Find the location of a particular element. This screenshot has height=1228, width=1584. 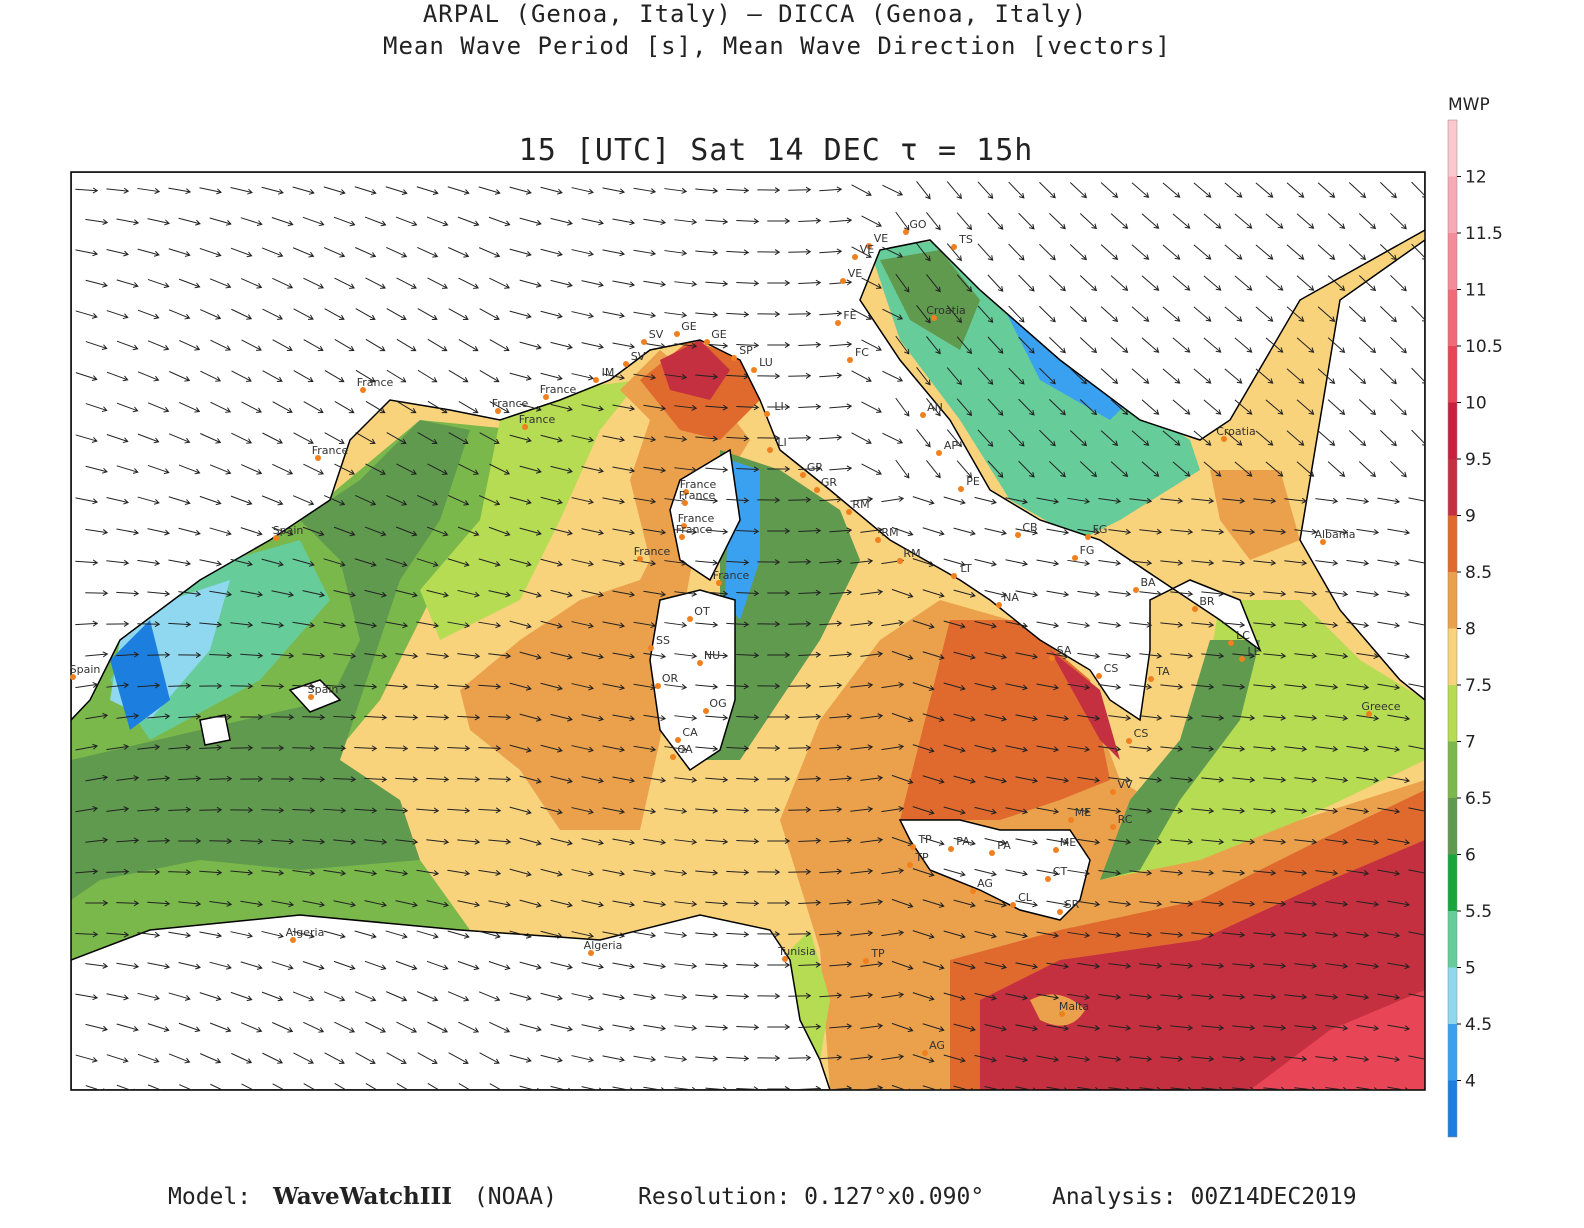

colorbar-tick-label: 4.5 is located at coordinates (1478, 1025).